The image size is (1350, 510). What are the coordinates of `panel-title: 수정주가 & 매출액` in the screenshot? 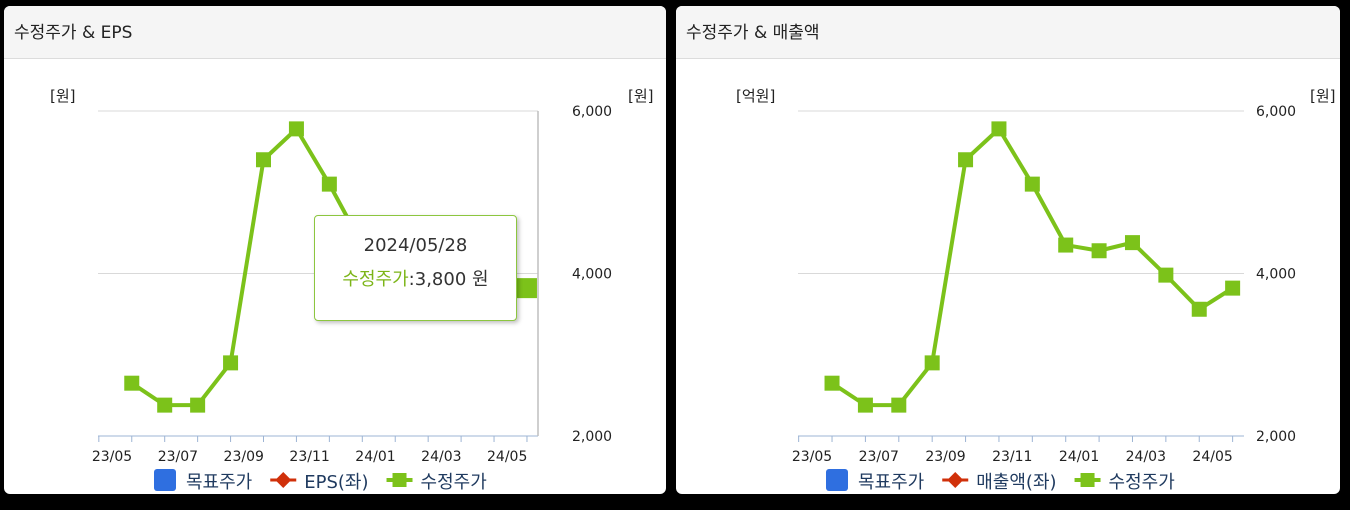 It's located at (753, 33).